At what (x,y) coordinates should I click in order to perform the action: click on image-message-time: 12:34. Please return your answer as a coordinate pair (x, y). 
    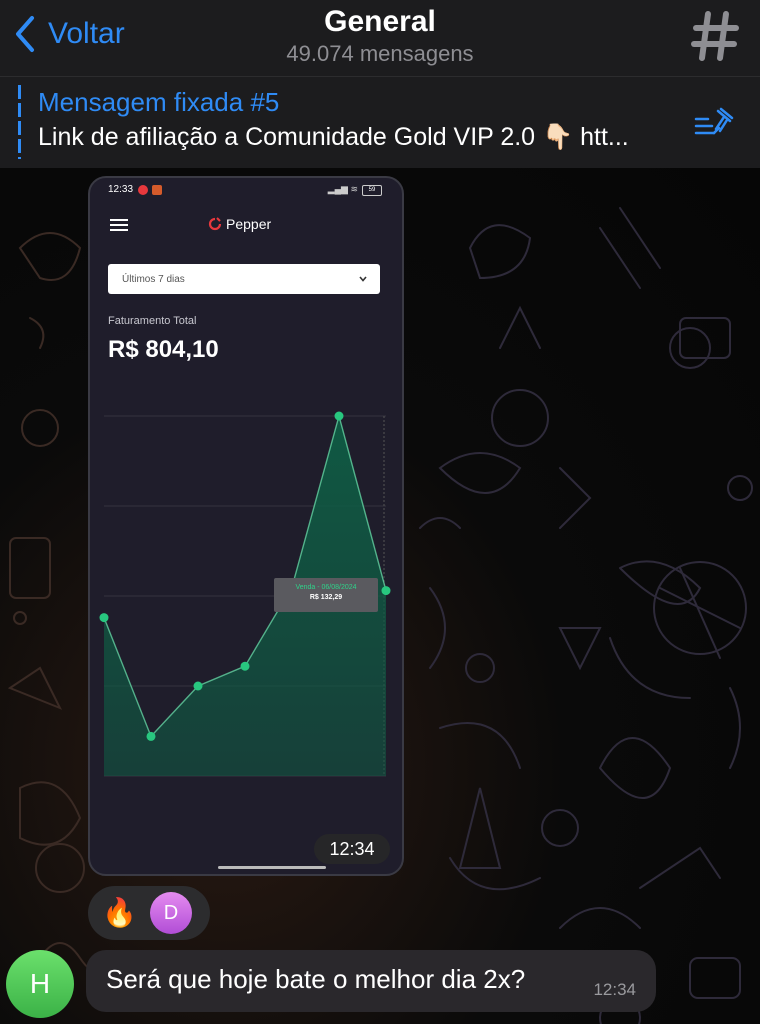
    Looking at the image, I should click on (352, 849).